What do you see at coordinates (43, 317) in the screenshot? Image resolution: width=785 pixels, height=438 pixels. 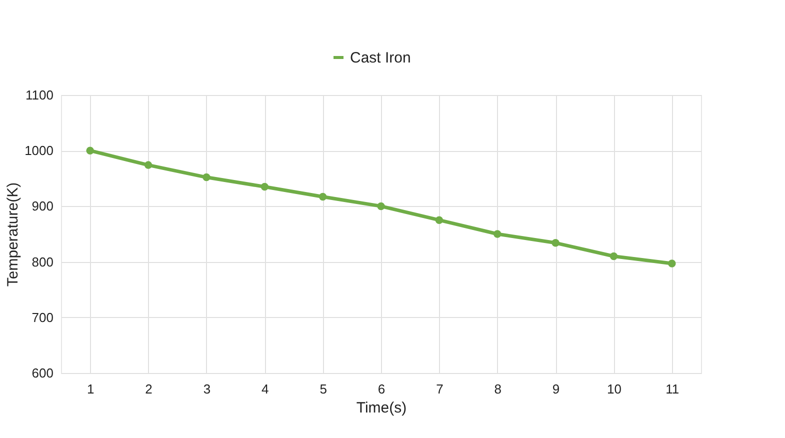 I see `y-tick-label: 700` at bounding box center [43, 317].